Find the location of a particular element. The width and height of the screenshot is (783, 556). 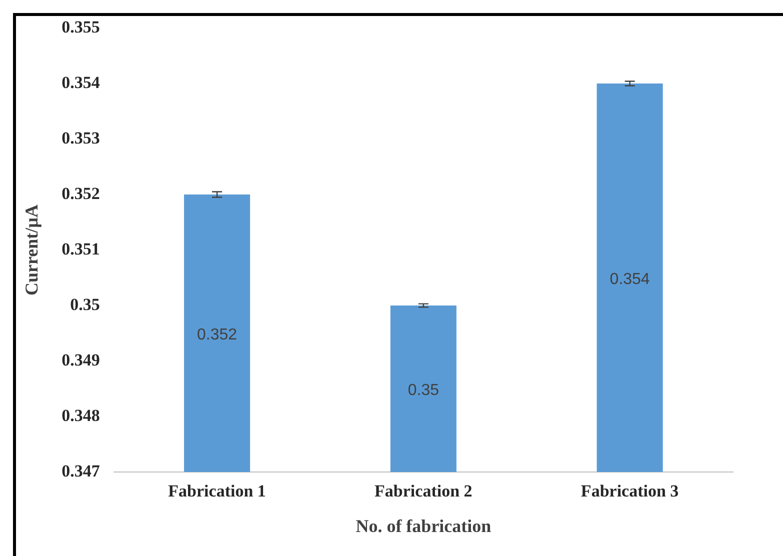

x-axis-title: No. of fabrication is located at coordinates (424, 526).